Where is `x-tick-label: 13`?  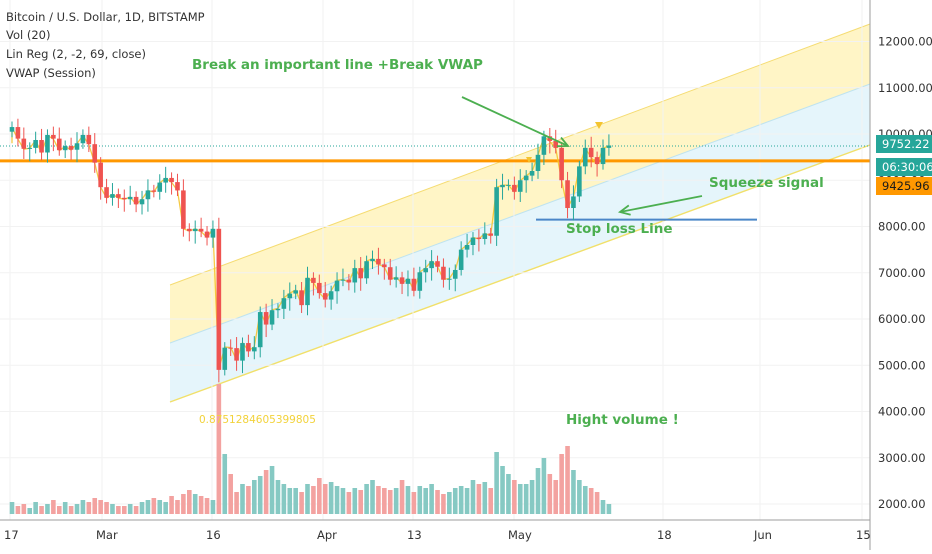 x-tick-label: 13 is located at coordinates (414, 535).